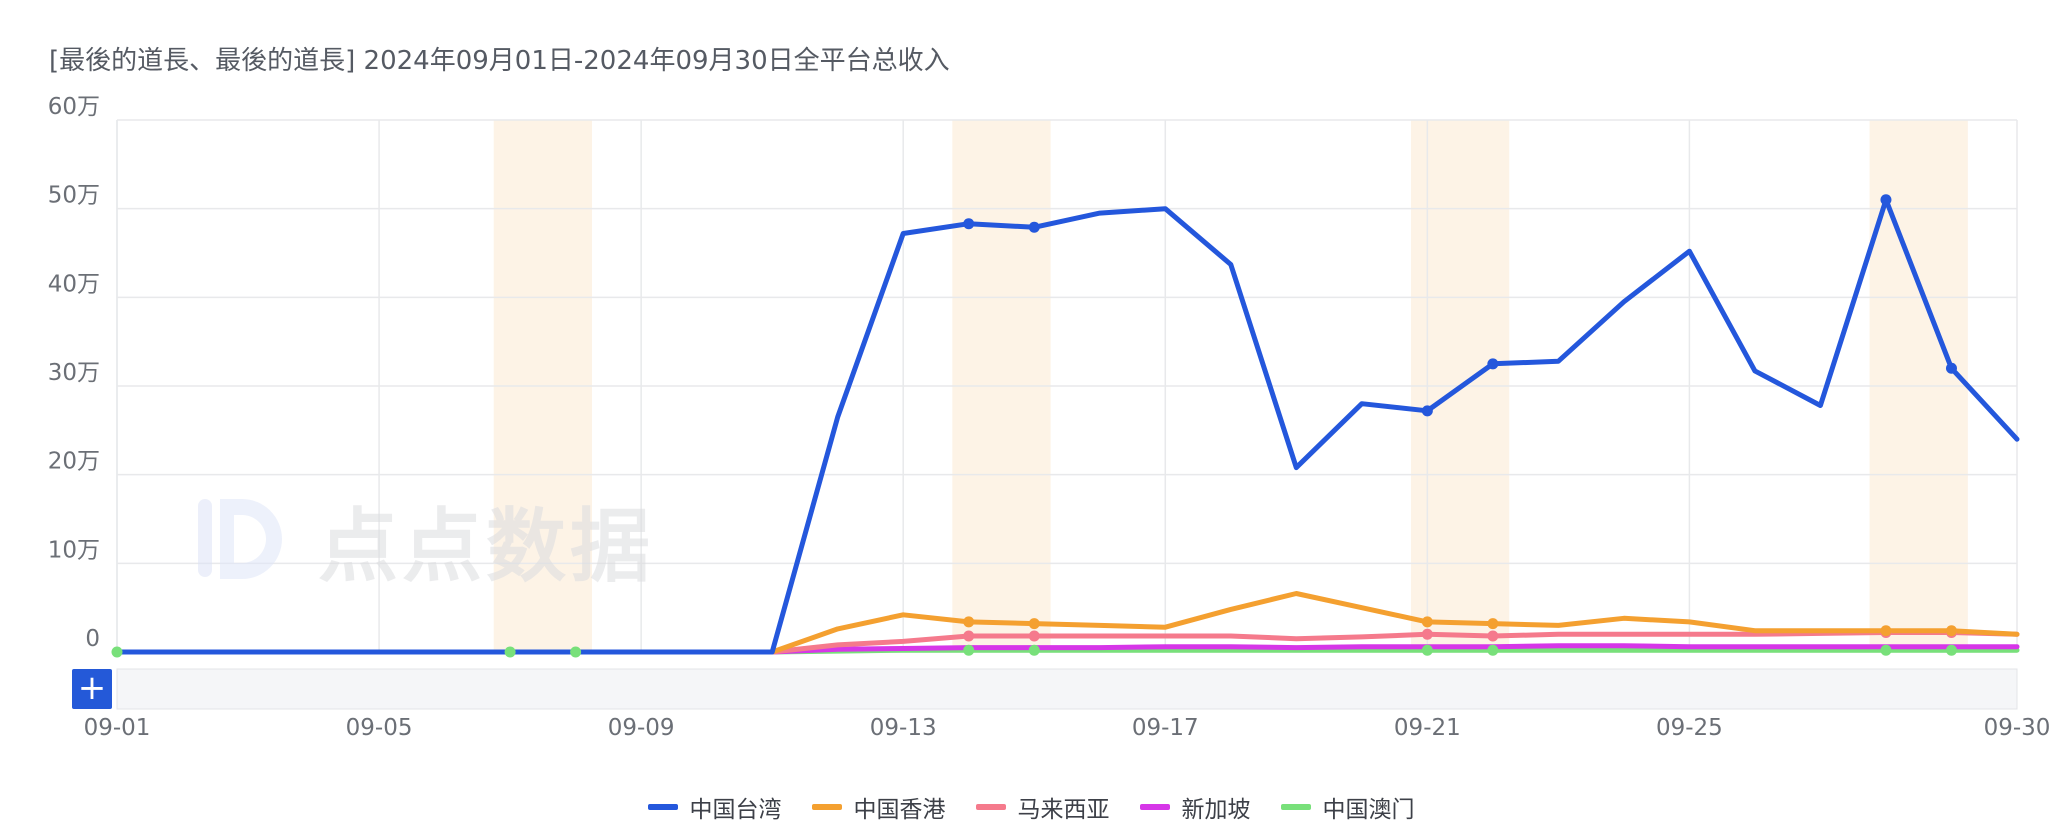 Image resolution: width=2062 pixels, height=840 pixels. I want to click on y-axis: 0 10万 20万 30万 40万 50万 60万, so click(74, 373).